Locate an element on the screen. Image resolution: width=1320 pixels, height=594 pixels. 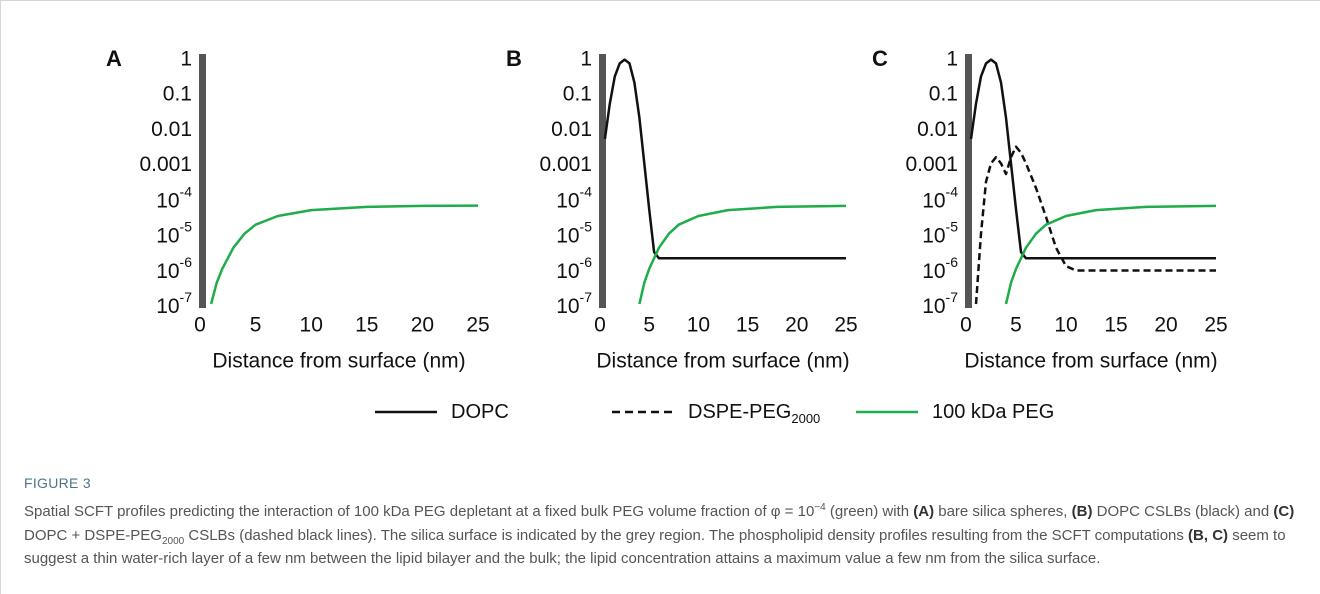
legend-name: DOPC is located at coordinates (480, 412).